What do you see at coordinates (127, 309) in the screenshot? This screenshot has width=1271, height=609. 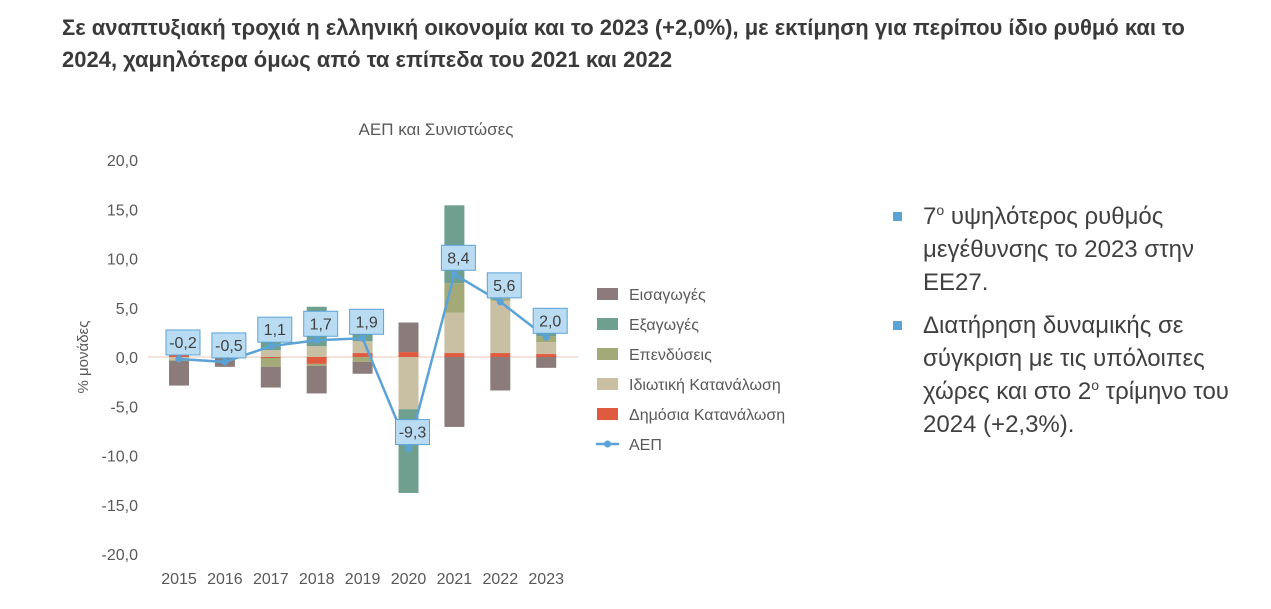 I see `y-tick-label: 5,0` at bounding box center [127, 309].